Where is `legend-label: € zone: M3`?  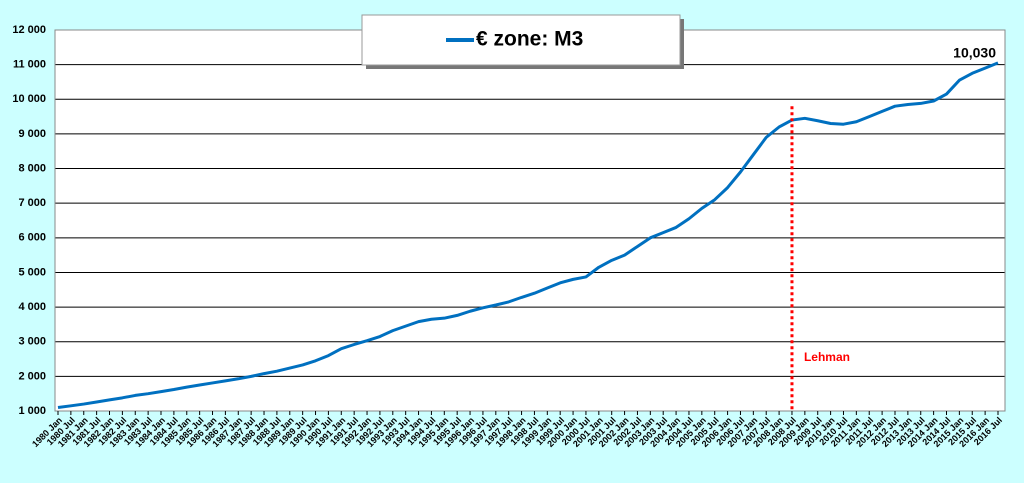
legend-label: € zone: M3 is located at coordinates (529, 39).